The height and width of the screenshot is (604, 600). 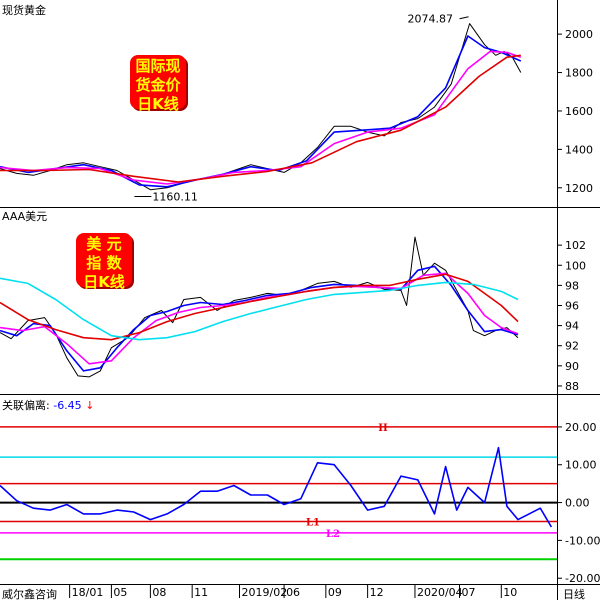 I want to click on gold-low-label: 1160.11, so click(x=175, y=196).